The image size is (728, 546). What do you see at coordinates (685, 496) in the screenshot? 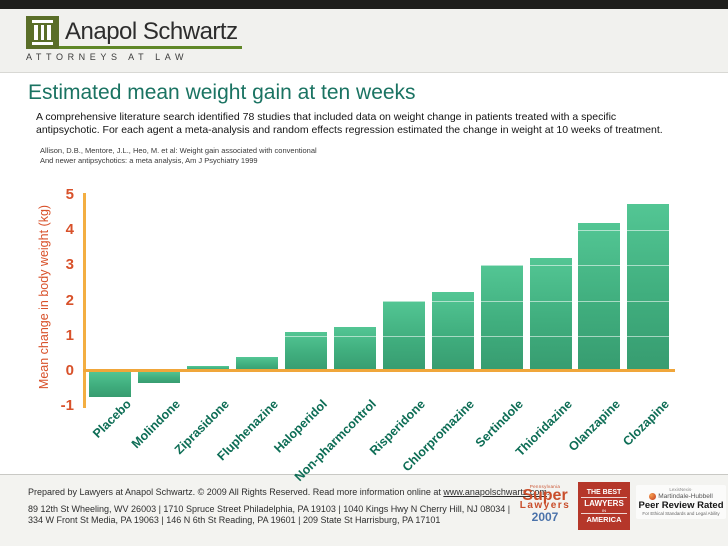
I see `martindale-name: Martindale-Hubbell` at bounding box center [685, 496].